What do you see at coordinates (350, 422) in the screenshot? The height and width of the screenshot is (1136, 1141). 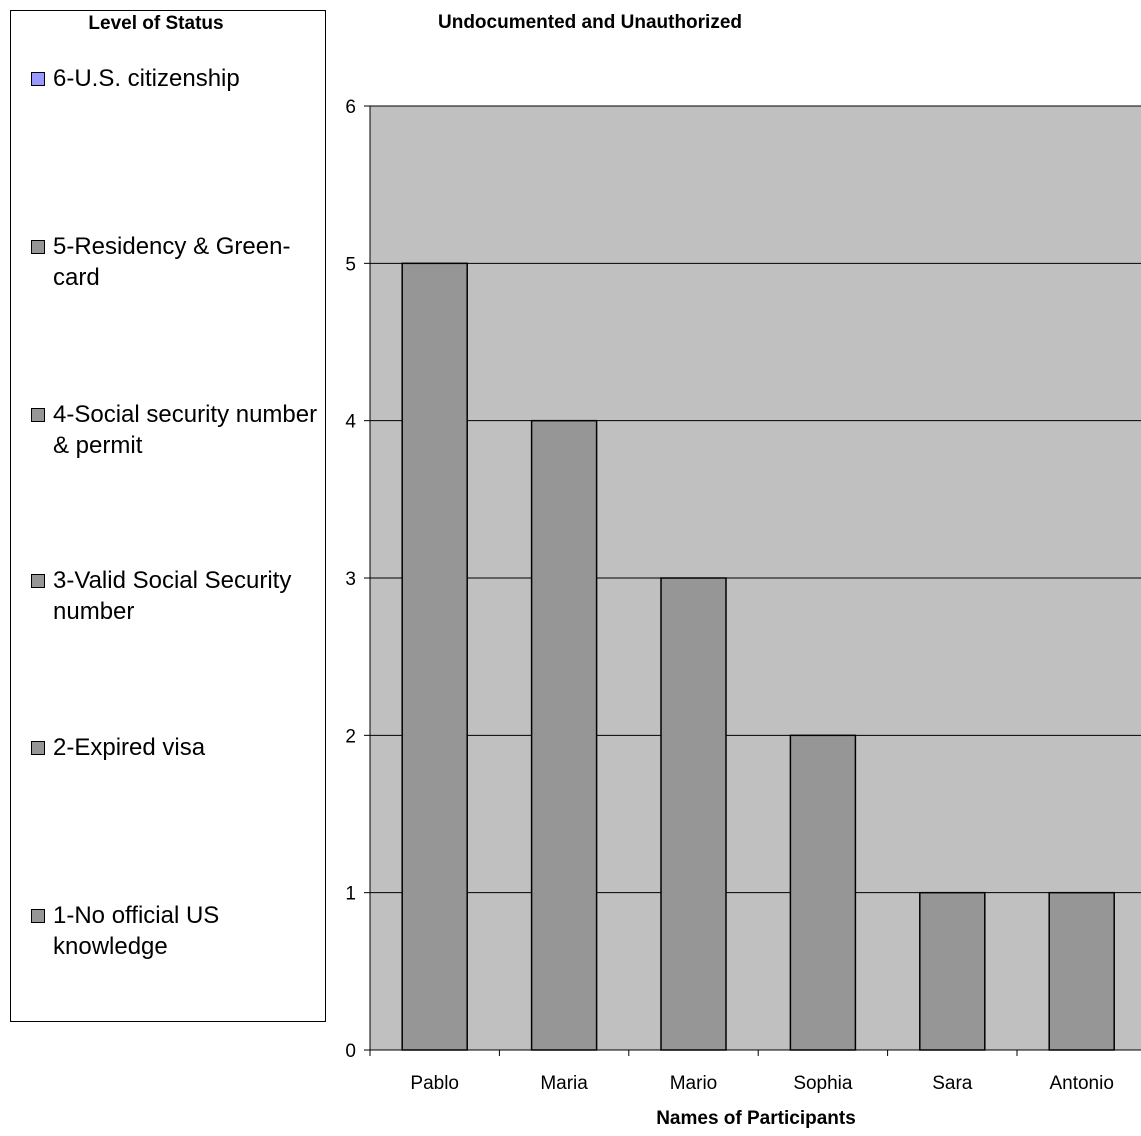 I see `y-tick-label-4: 4` at bounding box center [350, 422].